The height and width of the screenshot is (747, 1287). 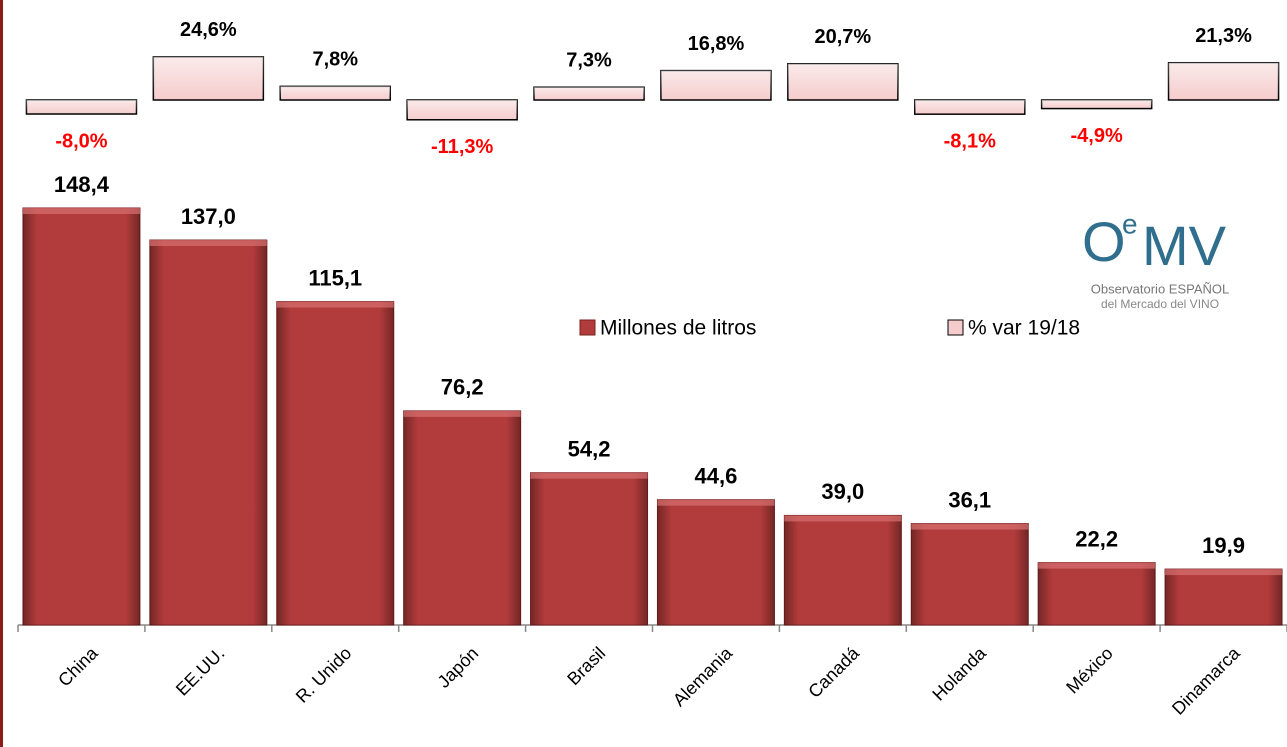 I want to click on pct-value-label: -11,3%, so click(x=462, y=147).